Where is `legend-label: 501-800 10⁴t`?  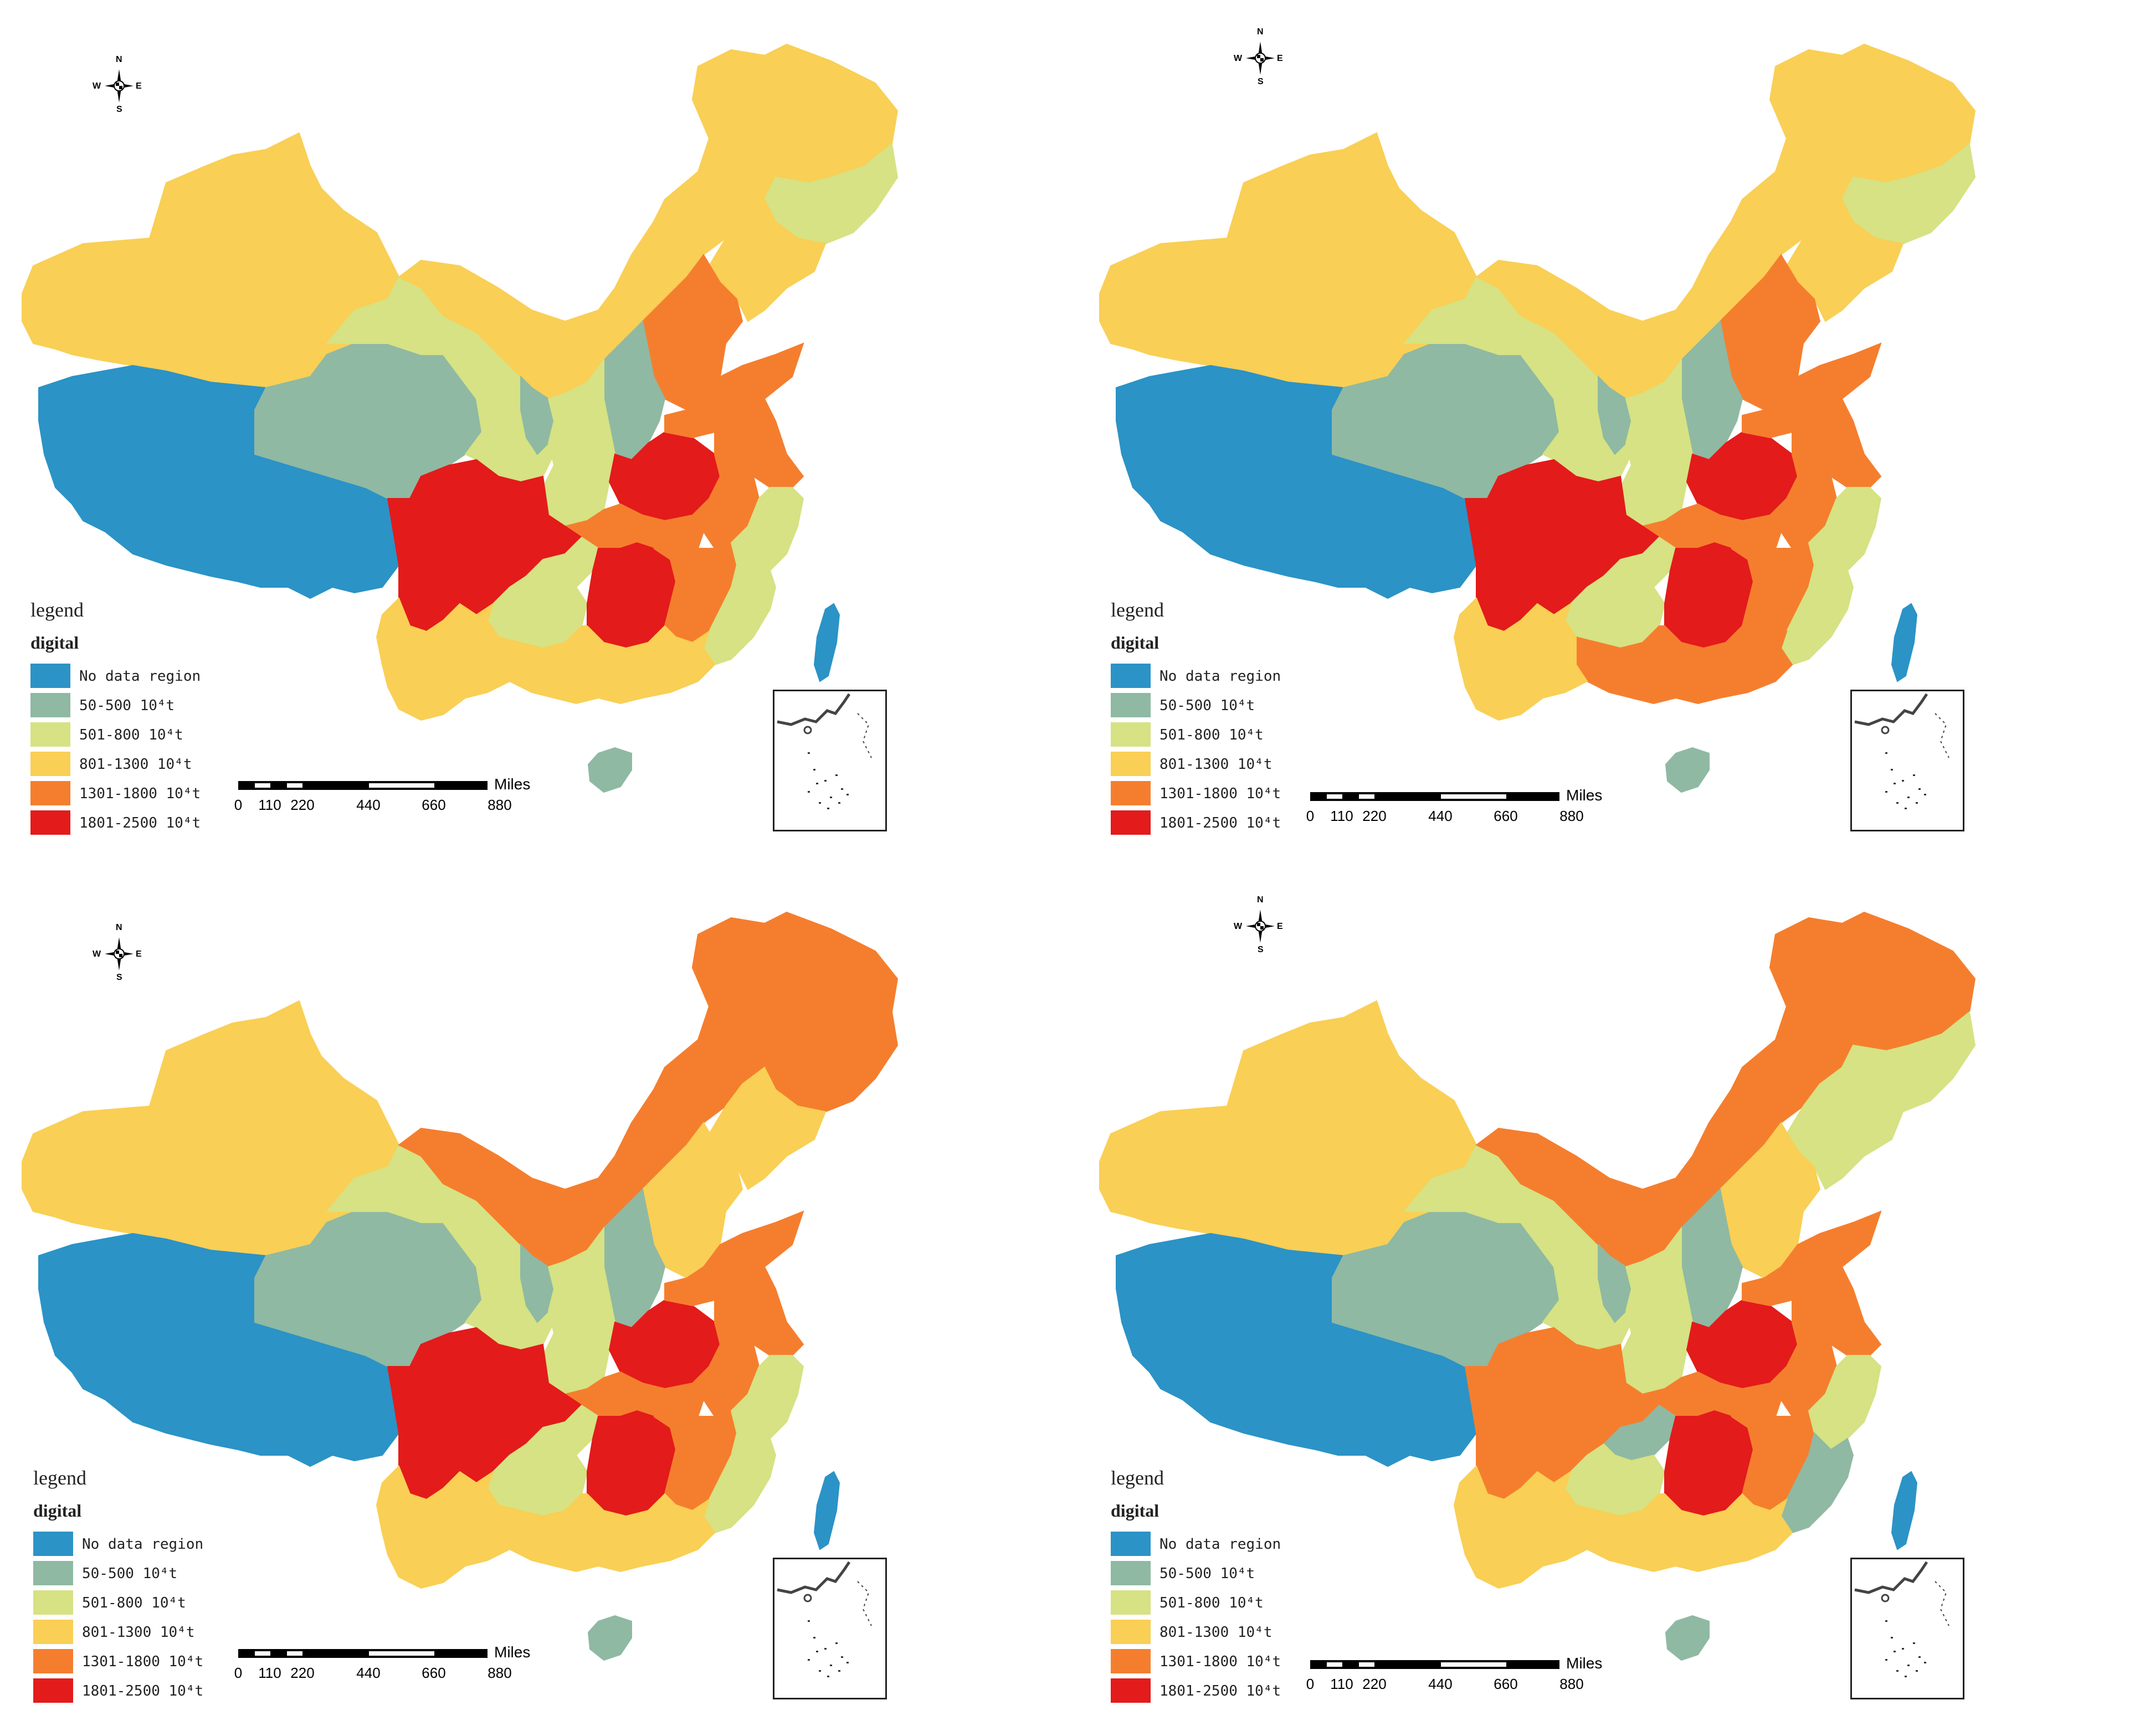
legend-label: 501-800 10⁴t is located at coordinates (1211, 735).